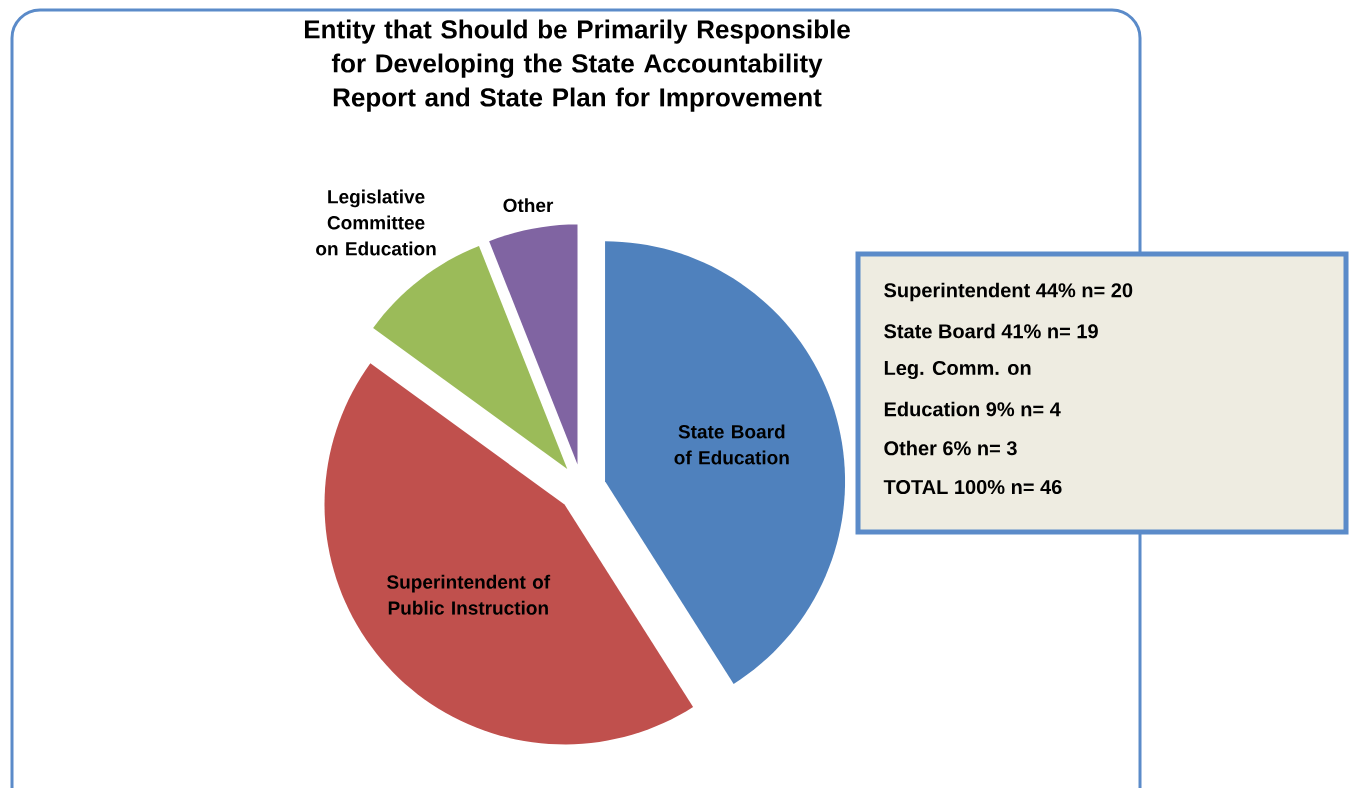  Describe the element at coordinates (1008, 292) in the screenshot. I see `text: Superintendent 44% n= 20` at that location.